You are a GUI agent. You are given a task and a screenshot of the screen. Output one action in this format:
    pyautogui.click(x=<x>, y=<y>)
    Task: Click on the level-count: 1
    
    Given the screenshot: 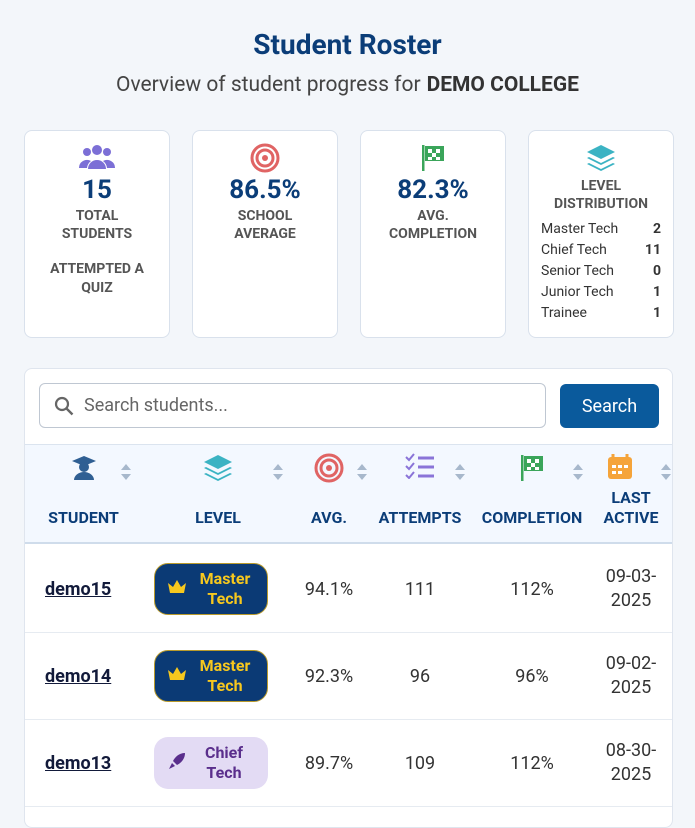 What is the action you would take?
    pyautogui.click(x=656, y=292)
    